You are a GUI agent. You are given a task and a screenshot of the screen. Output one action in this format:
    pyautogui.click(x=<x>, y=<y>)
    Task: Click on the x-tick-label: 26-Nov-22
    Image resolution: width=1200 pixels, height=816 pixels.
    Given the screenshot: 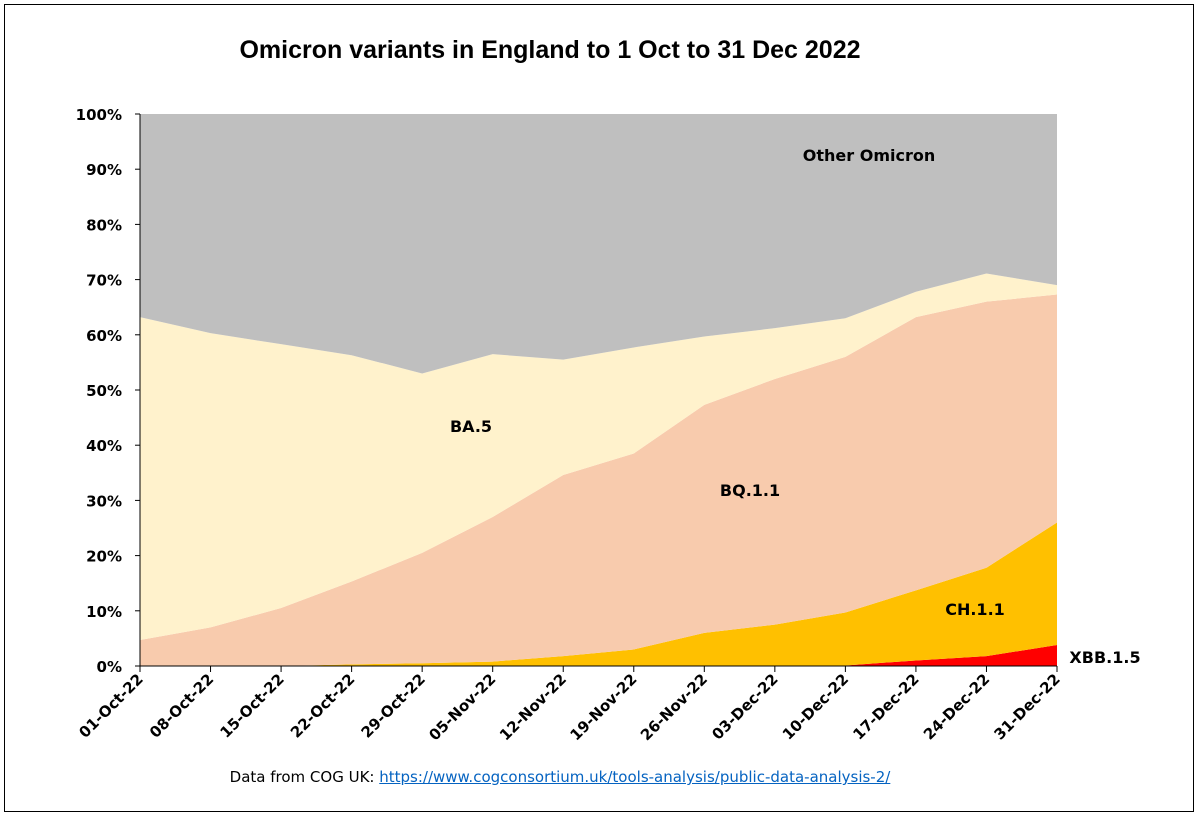 What is the action you would take?
    pyautogui.click(x=674, y=707)
    